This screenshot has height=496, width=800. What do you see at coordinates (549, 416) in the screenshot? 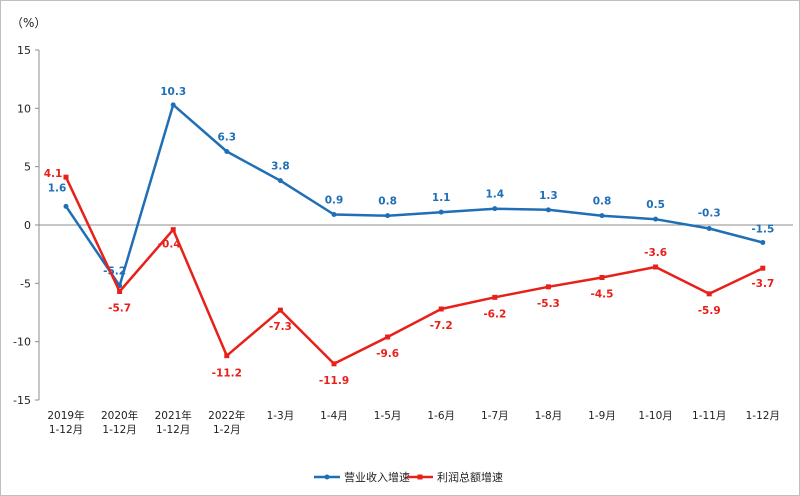
I see `x-tick-label: 1-8月` at bounding box center [549, 416].